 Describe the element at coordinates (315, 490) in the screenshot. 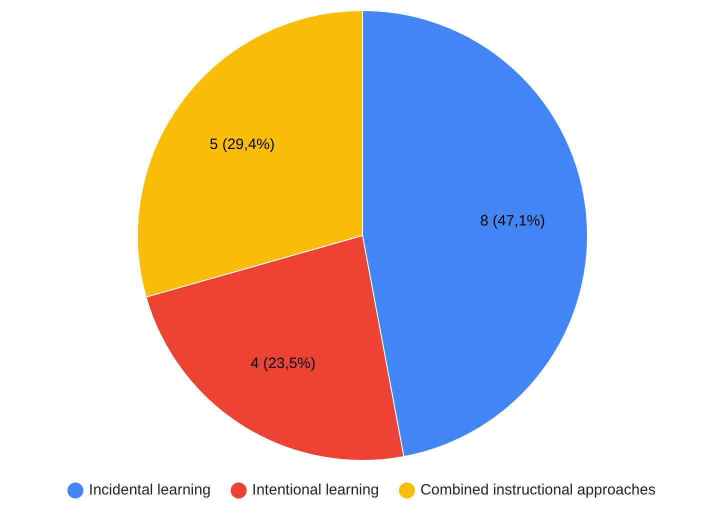

I see `legend-label: Intentional learning` at that location.